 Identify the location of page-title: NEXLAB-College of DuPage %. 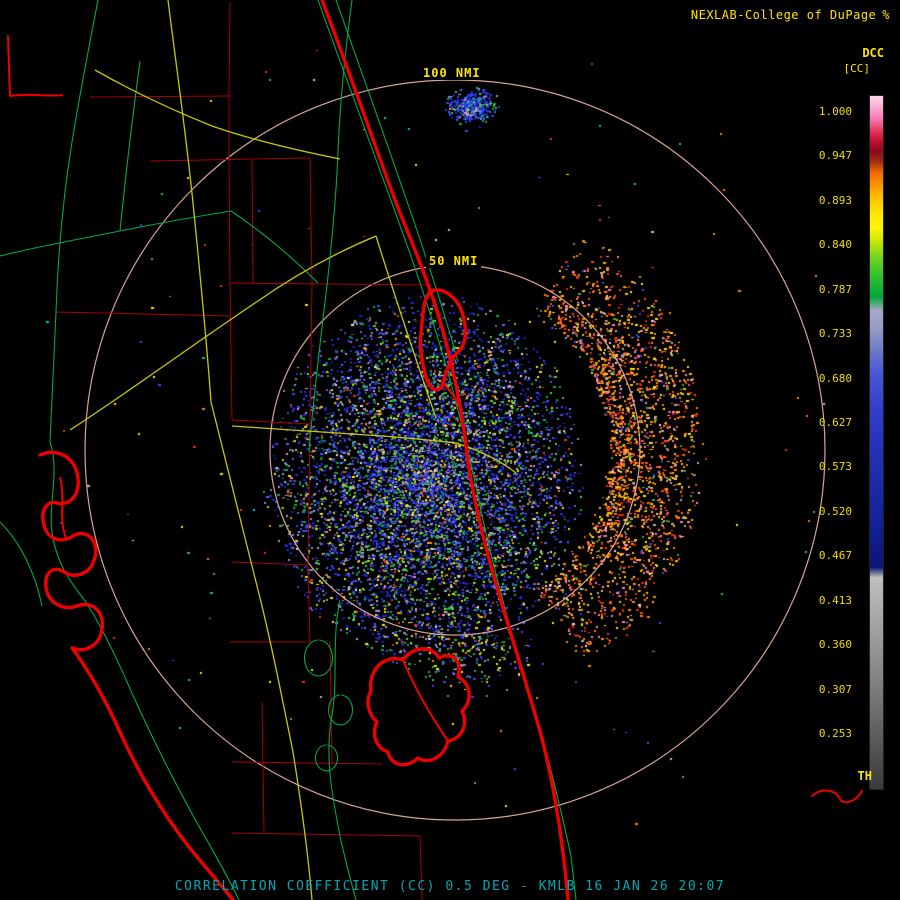
(790, 15).